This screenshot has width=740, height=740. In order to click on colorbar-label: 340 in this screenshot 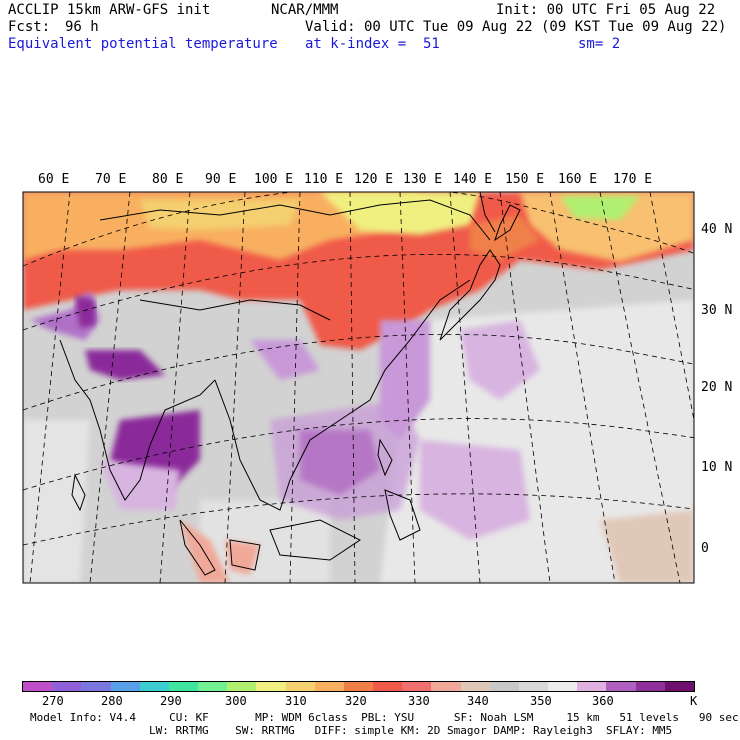, I will do `click(478, 701)`.